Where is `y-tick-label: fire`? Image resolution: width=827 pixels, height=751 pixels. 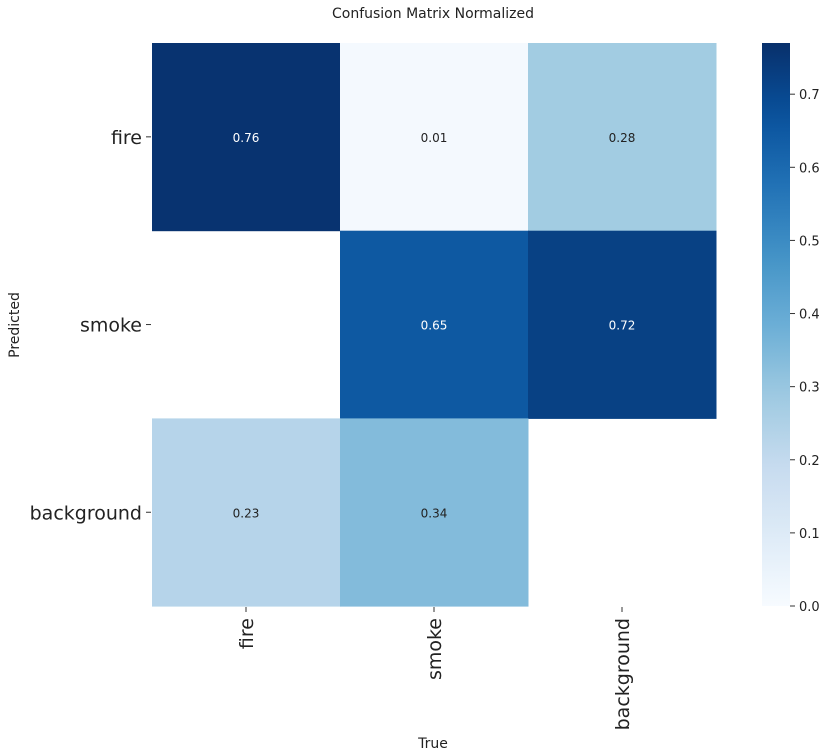
y-tick-label: fire is located at coordinates (126, 138).